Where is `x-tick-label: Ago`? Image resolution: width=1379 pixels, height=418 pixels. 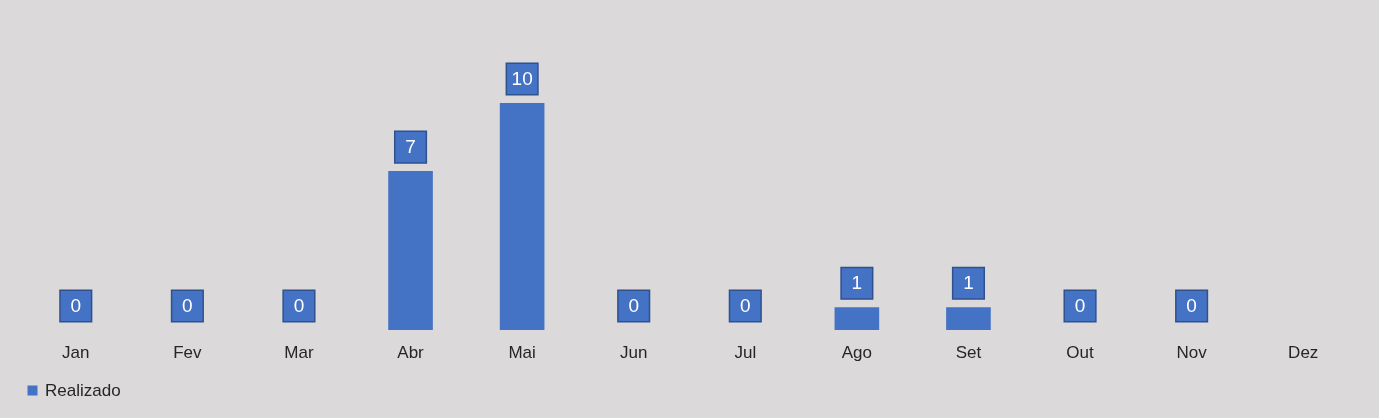
x-tick-label: Ago is located at coordinates (856, 352).